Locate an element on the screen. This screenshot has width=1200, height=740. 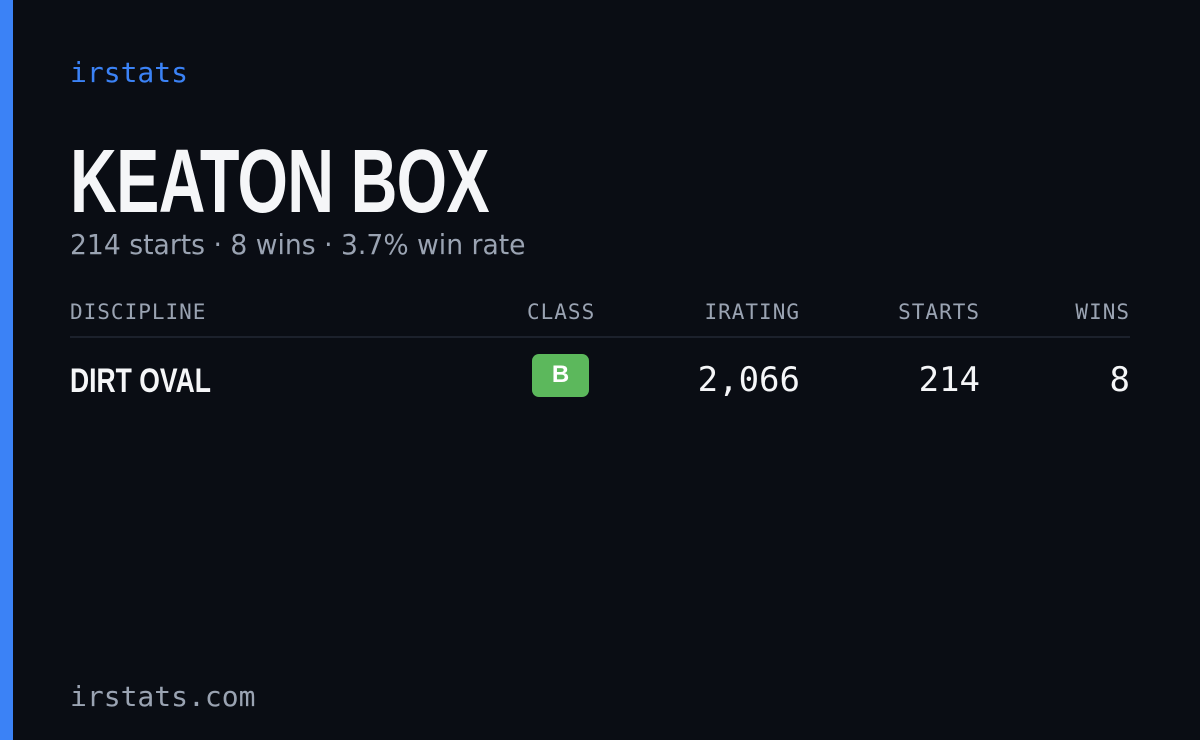
driver-summary: 214 starts · 8 wins · 3.7% win rate is located at coordinates (298, 244).